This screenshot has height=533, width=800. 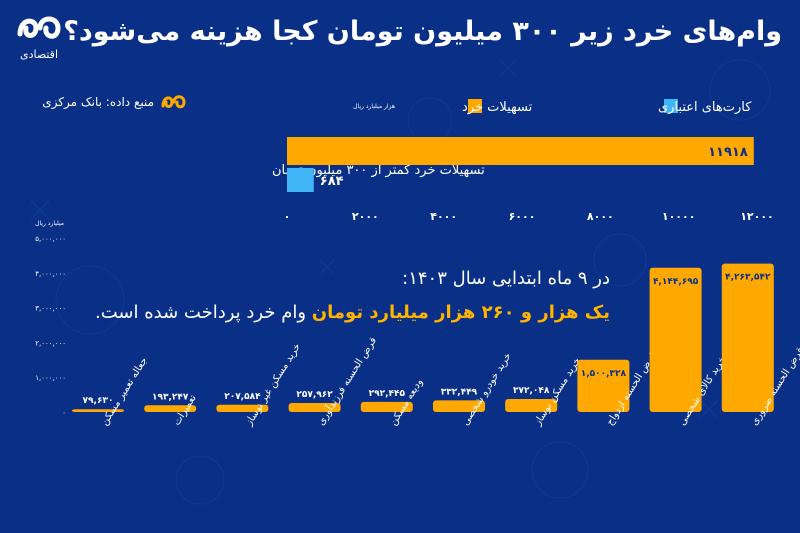 What do you see at coordinates (728, 152) in the screenshot?
I see `horizontal-bar-value-label-0: ۱۱۹۱۸` at bounding box center [728, 152].